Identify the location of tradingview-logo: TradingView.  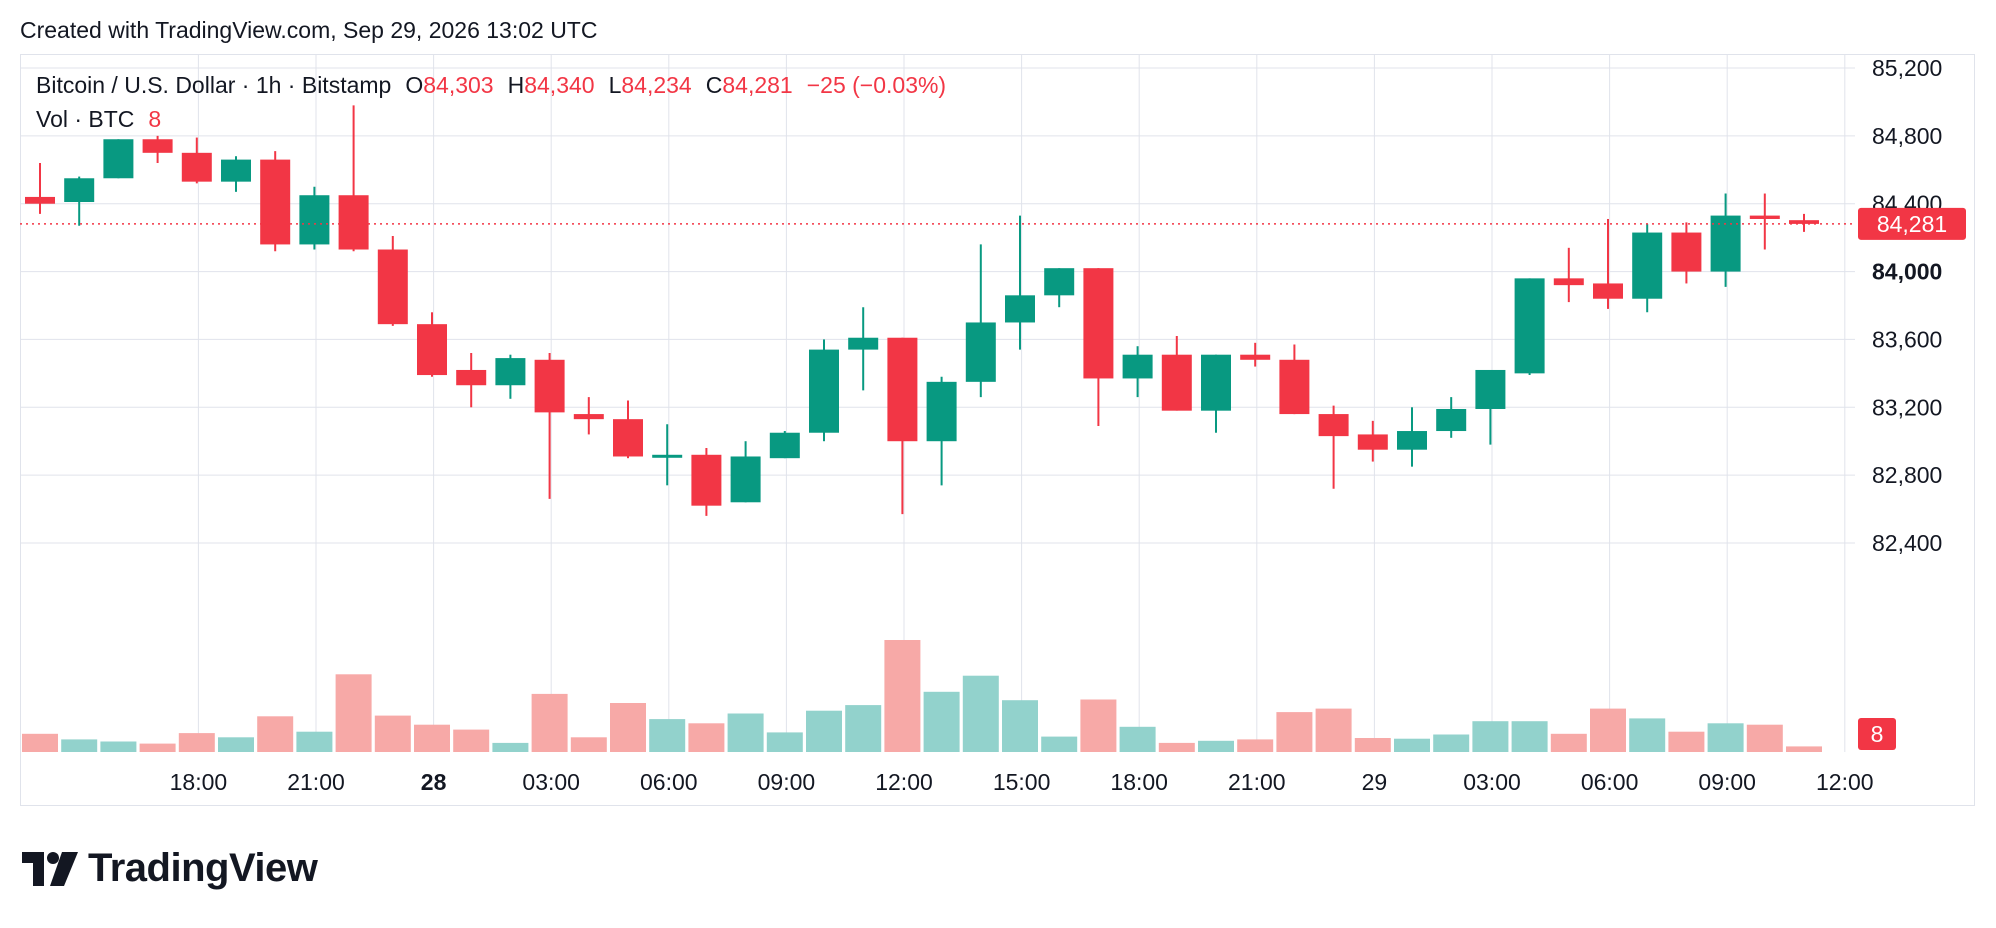
(170, 868).